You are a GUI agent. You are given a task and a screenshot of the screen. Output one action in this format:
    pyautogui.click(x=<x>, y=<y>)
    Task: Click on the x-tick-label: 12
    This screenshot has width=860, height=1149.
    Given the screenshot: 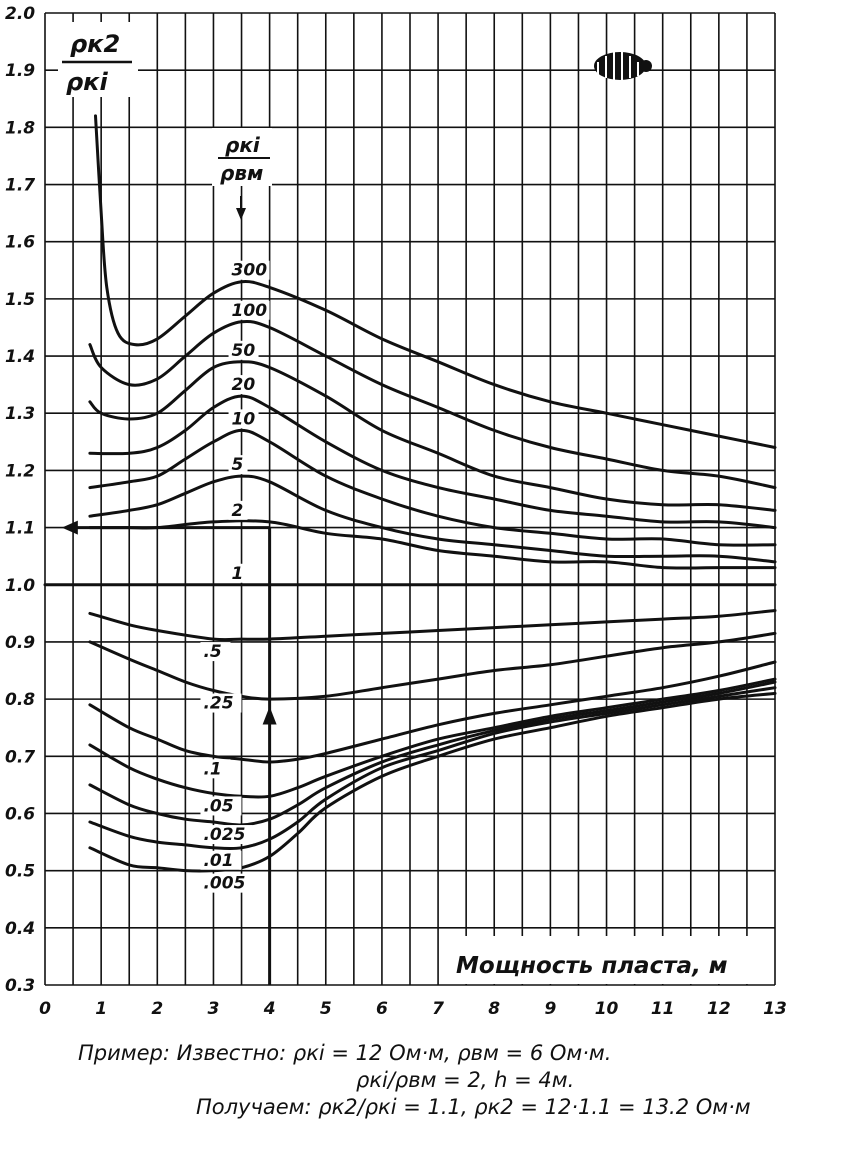 What is the action you would take?
    pyautogui.click(x=719, y=1009)
    